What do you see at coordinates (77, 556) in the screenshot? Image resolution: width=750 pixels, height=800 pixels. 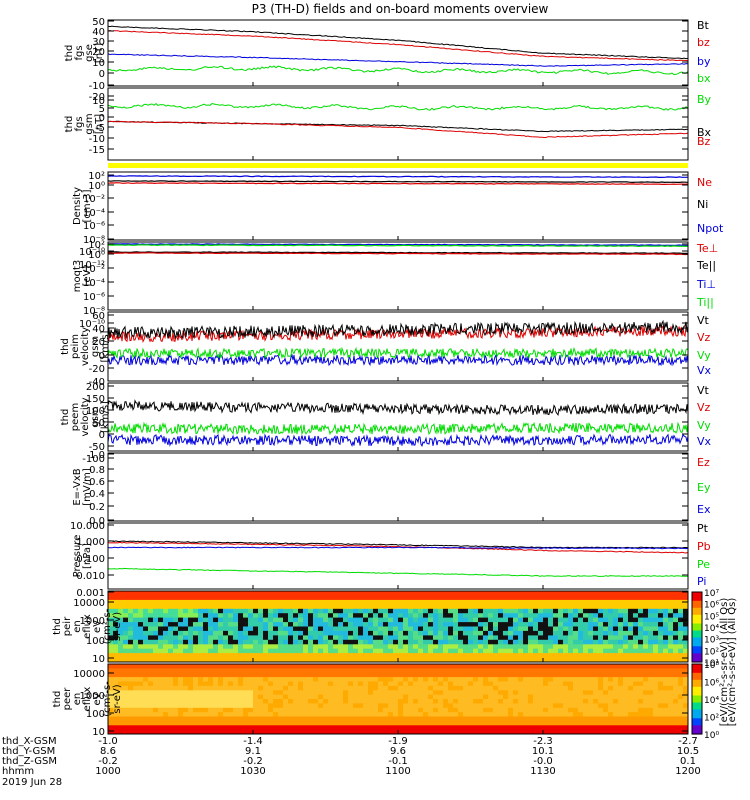 I see `y-axis-label: Pressure` at bounding box center [77, 556].